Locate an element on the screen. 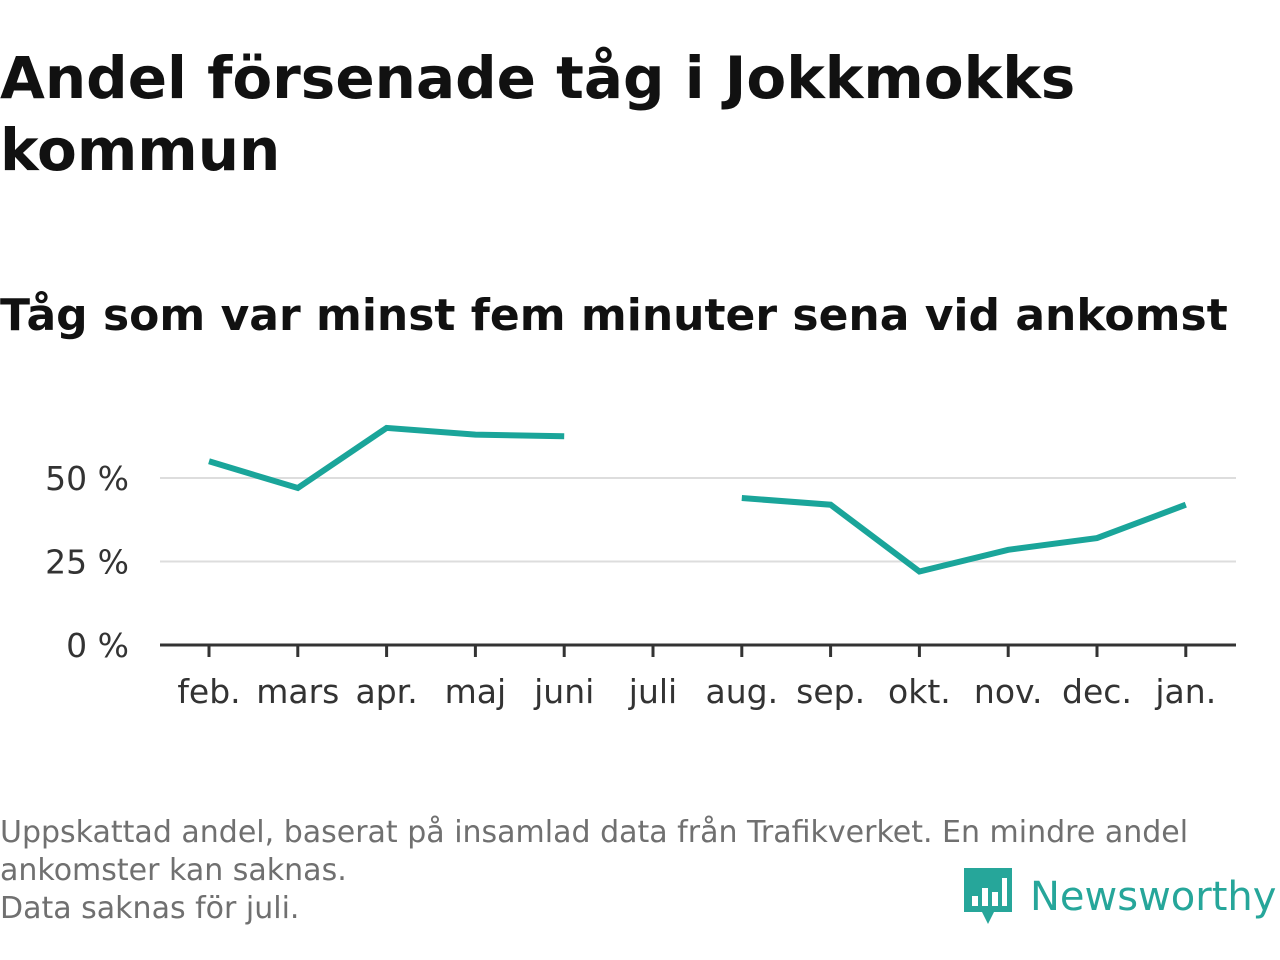 This screenshot has width=1280, height=960. x-tick-label: feb. is located at coordinates (208, 691).